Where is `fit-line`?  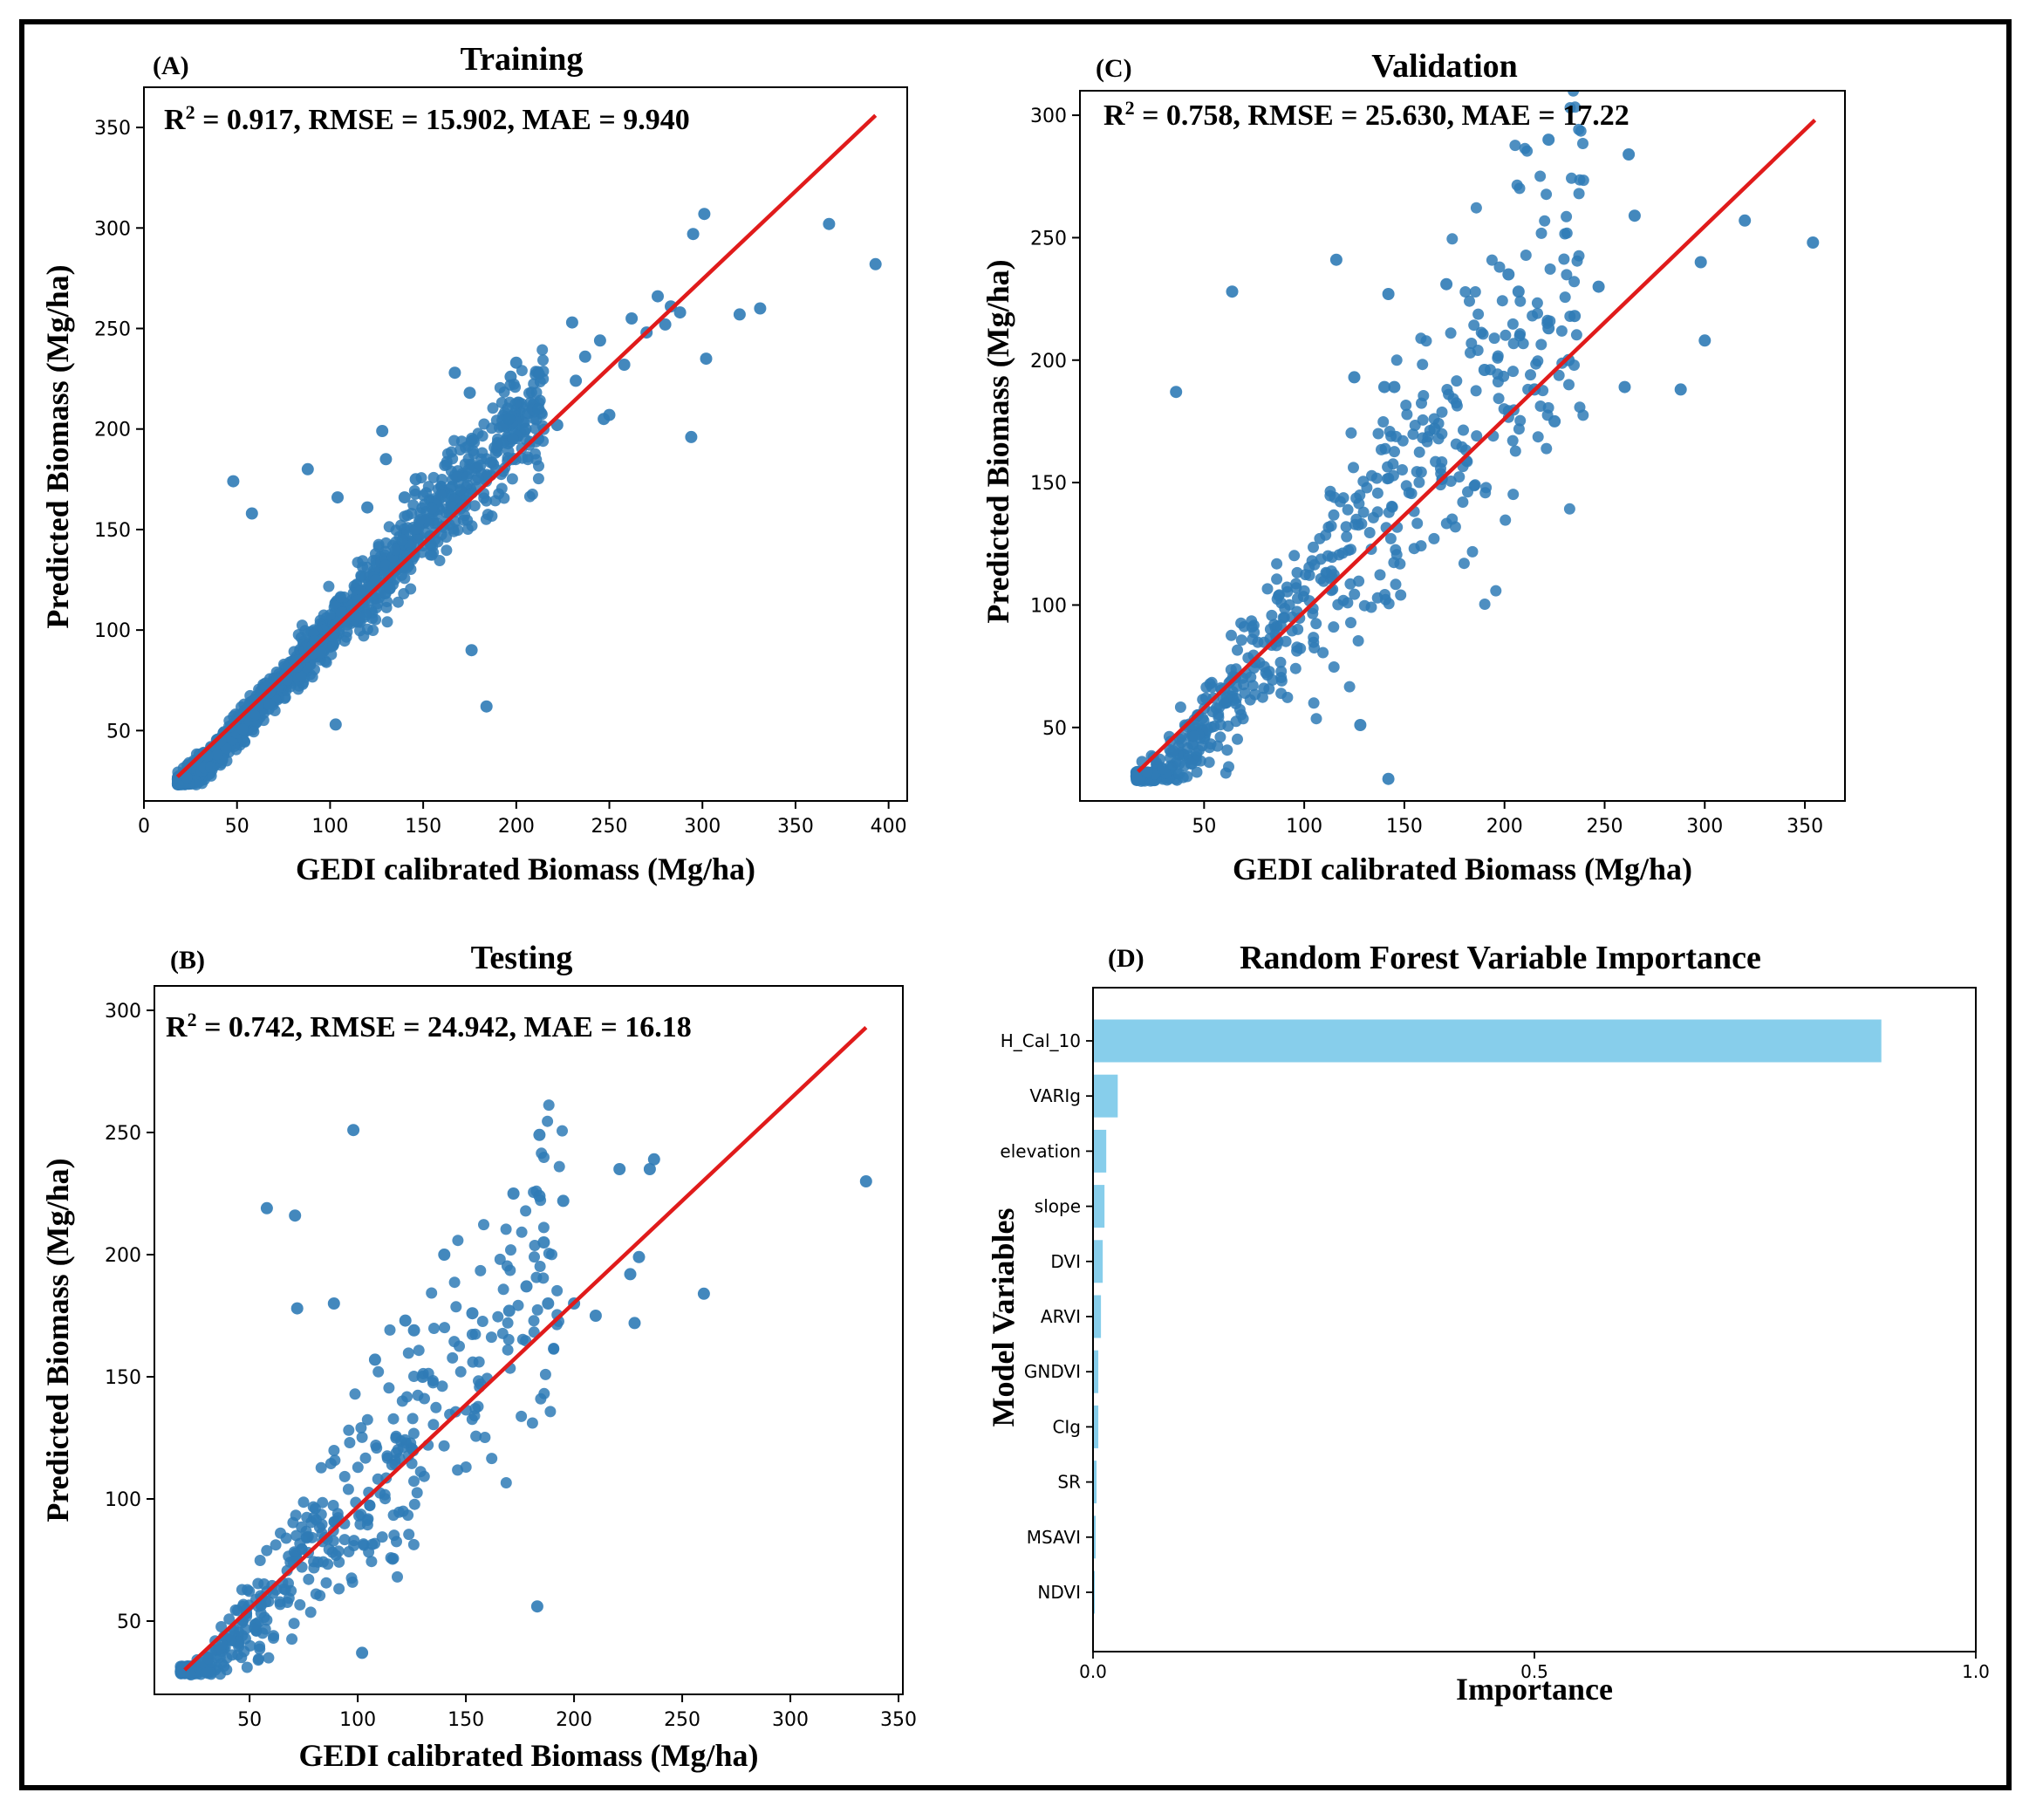
fit-line is located at coordinates (525, 1348).